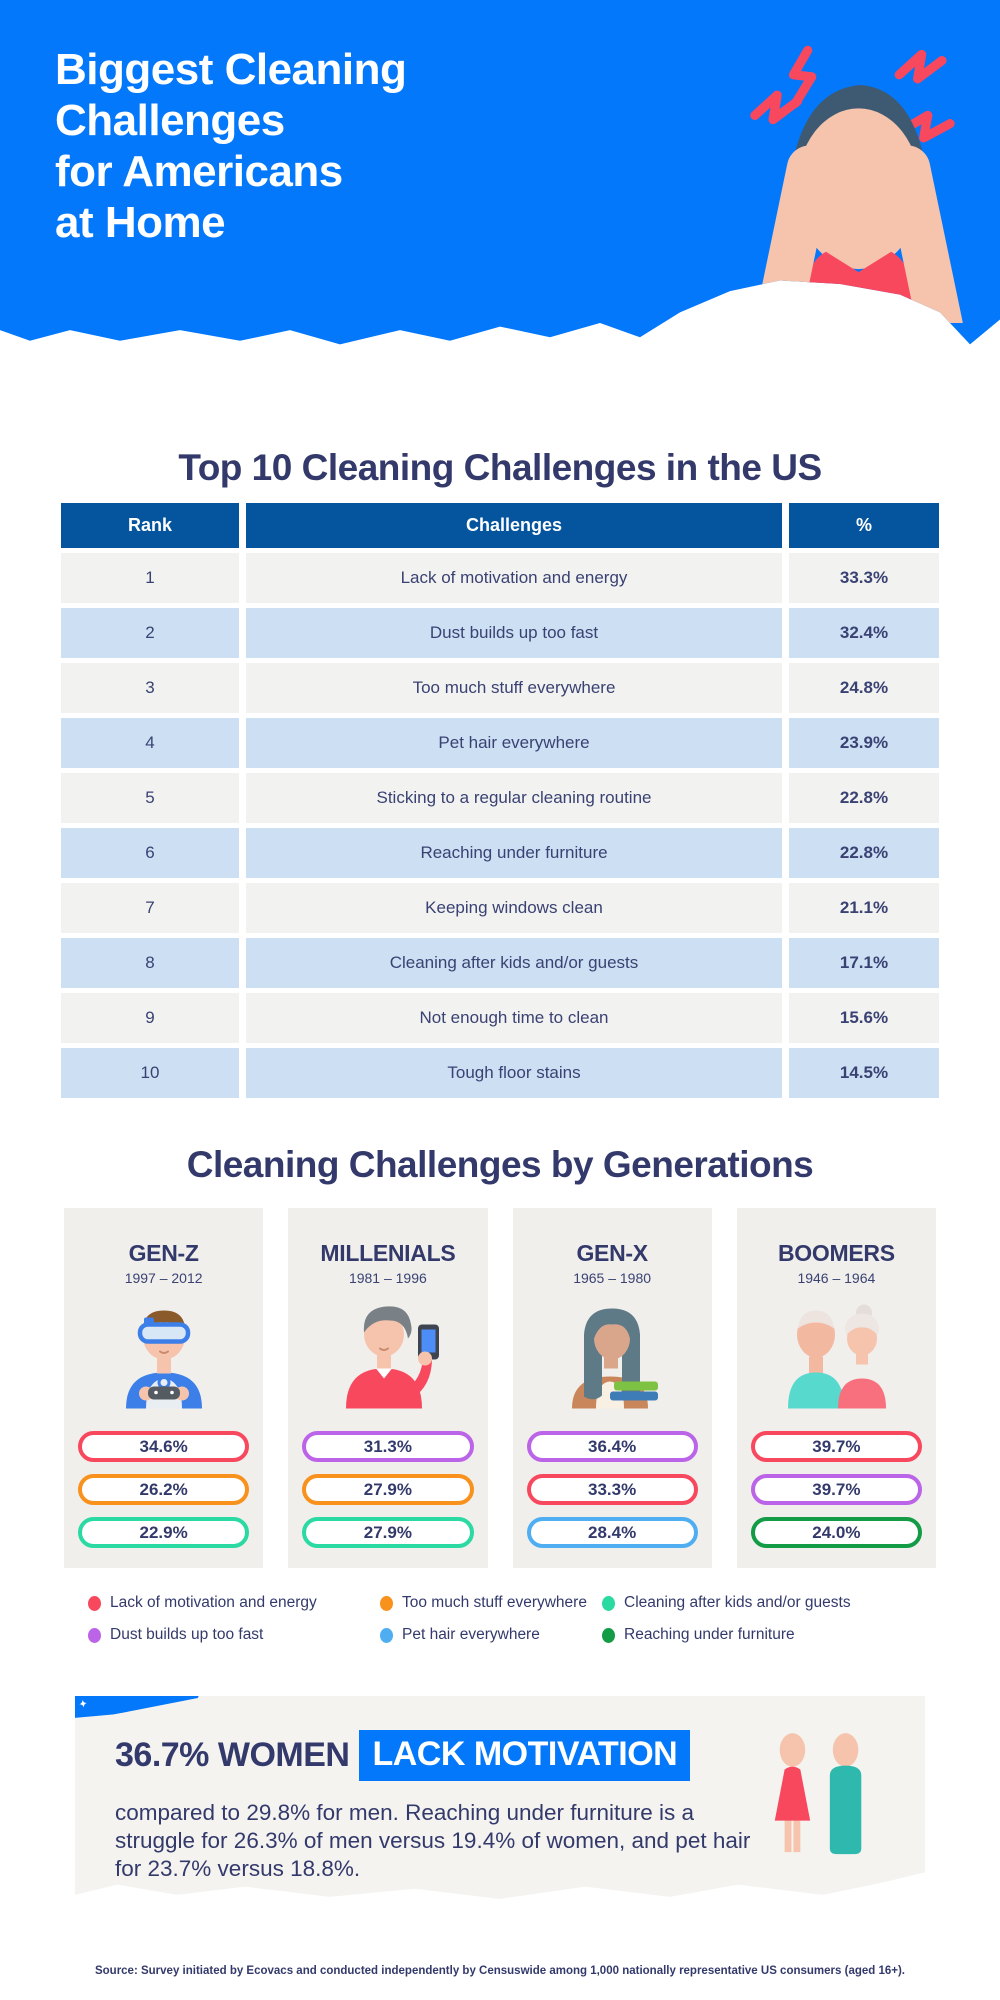 This screenshot has width=1000, height=2000. I want to click on challenge-cell: Cleaning after kids and/or guests, so click(514, 963).